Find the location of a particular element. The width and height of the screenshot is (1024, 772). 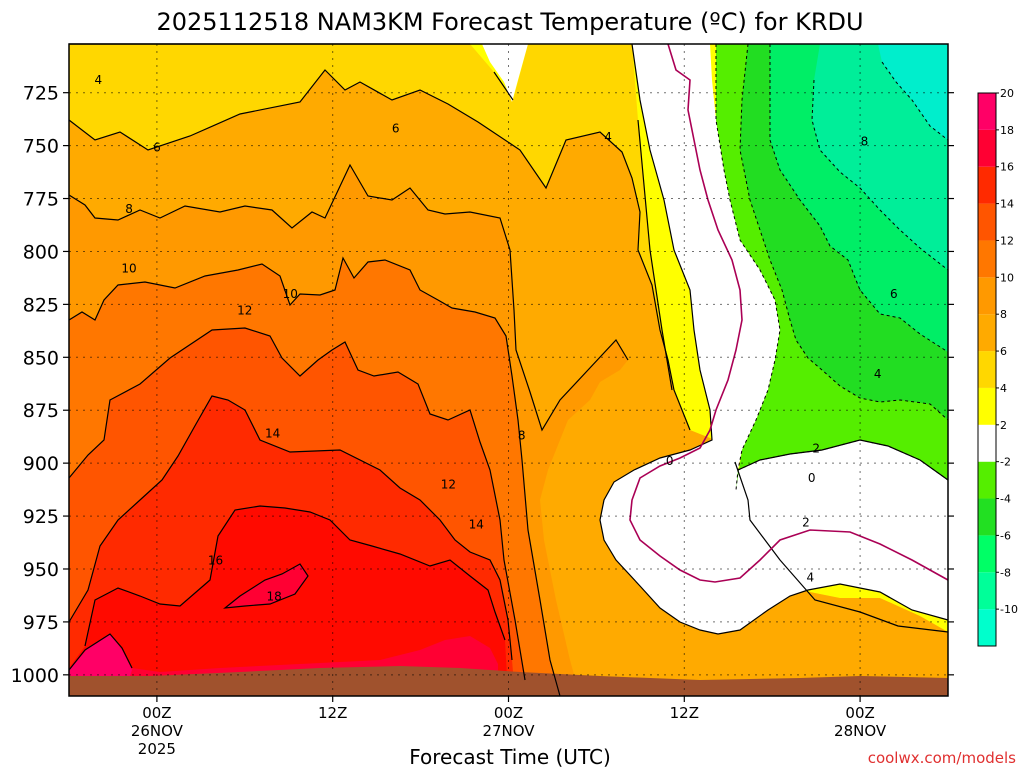

colorbar-frame is located at coordinates (987, 369).